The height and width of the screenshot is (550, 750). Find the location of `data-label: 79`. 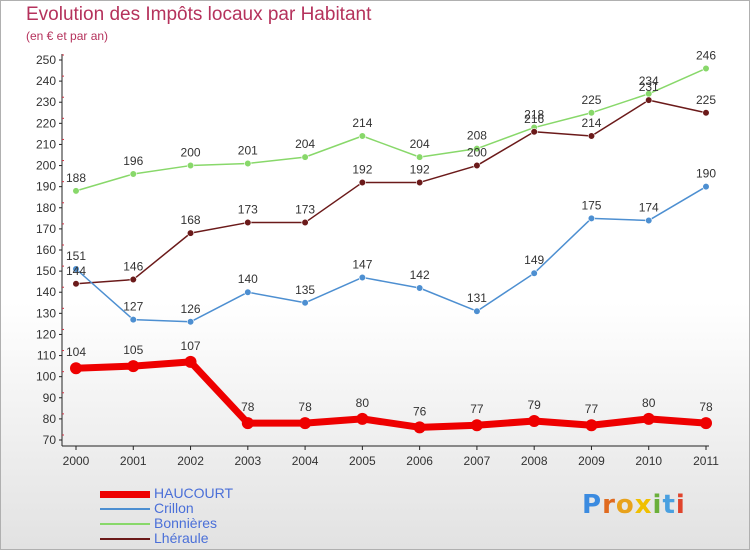

data-label: 79 is located at coordinates (535, 405).